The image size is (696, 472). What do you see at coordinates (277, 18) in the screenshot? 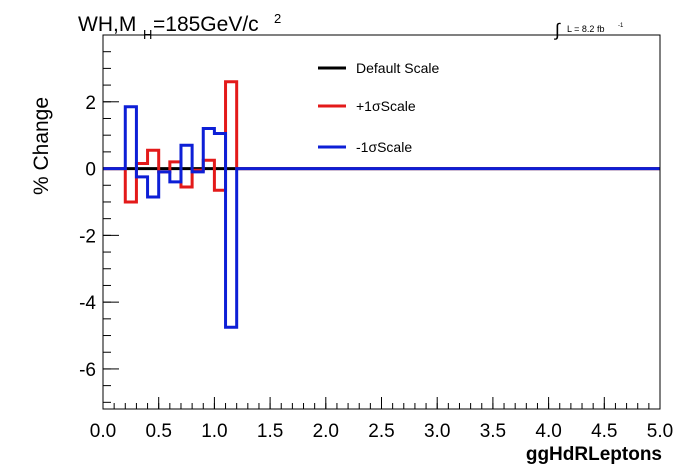
I see `title-superscript: 2` at bounding box center [277, 18].